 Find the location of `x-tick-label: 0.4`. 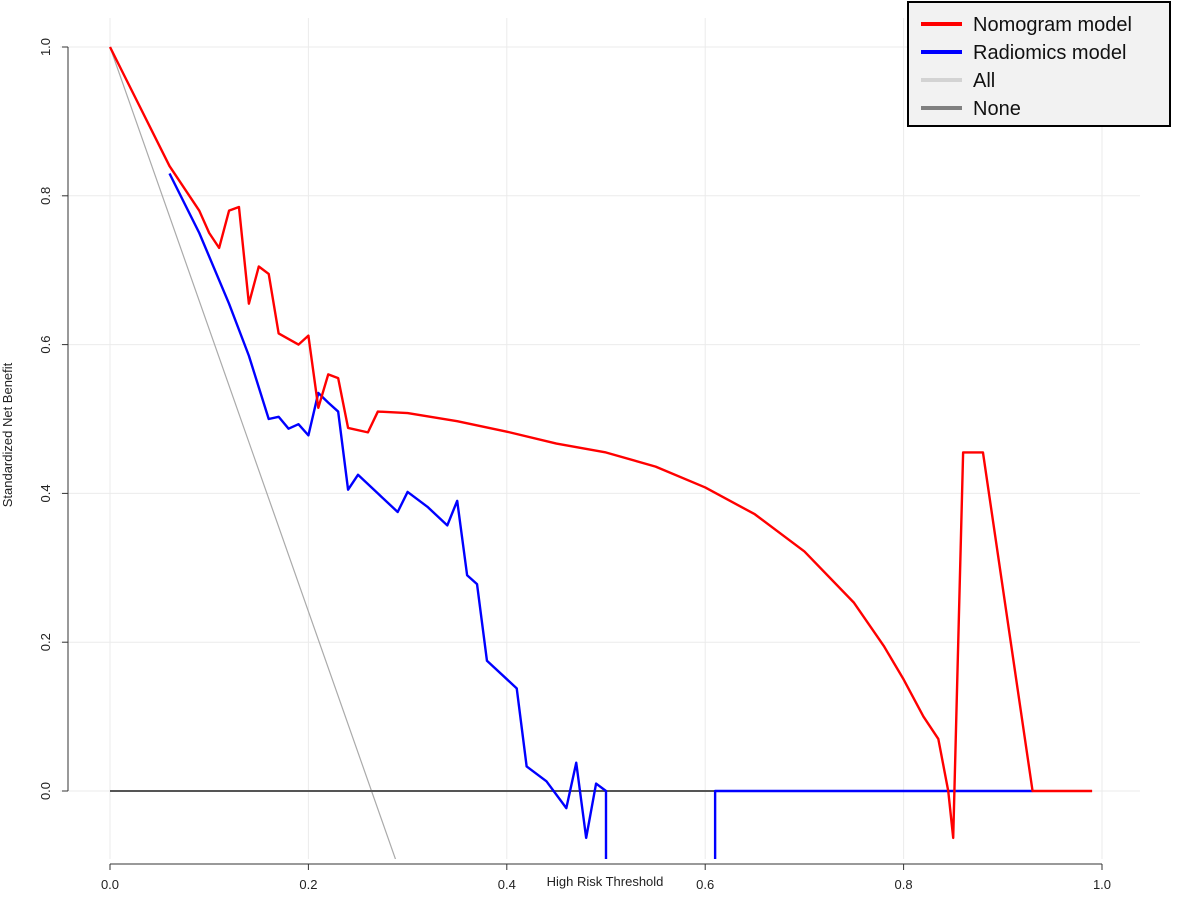

x-tick-label: 0.4 is located at coordinates (507, 884).